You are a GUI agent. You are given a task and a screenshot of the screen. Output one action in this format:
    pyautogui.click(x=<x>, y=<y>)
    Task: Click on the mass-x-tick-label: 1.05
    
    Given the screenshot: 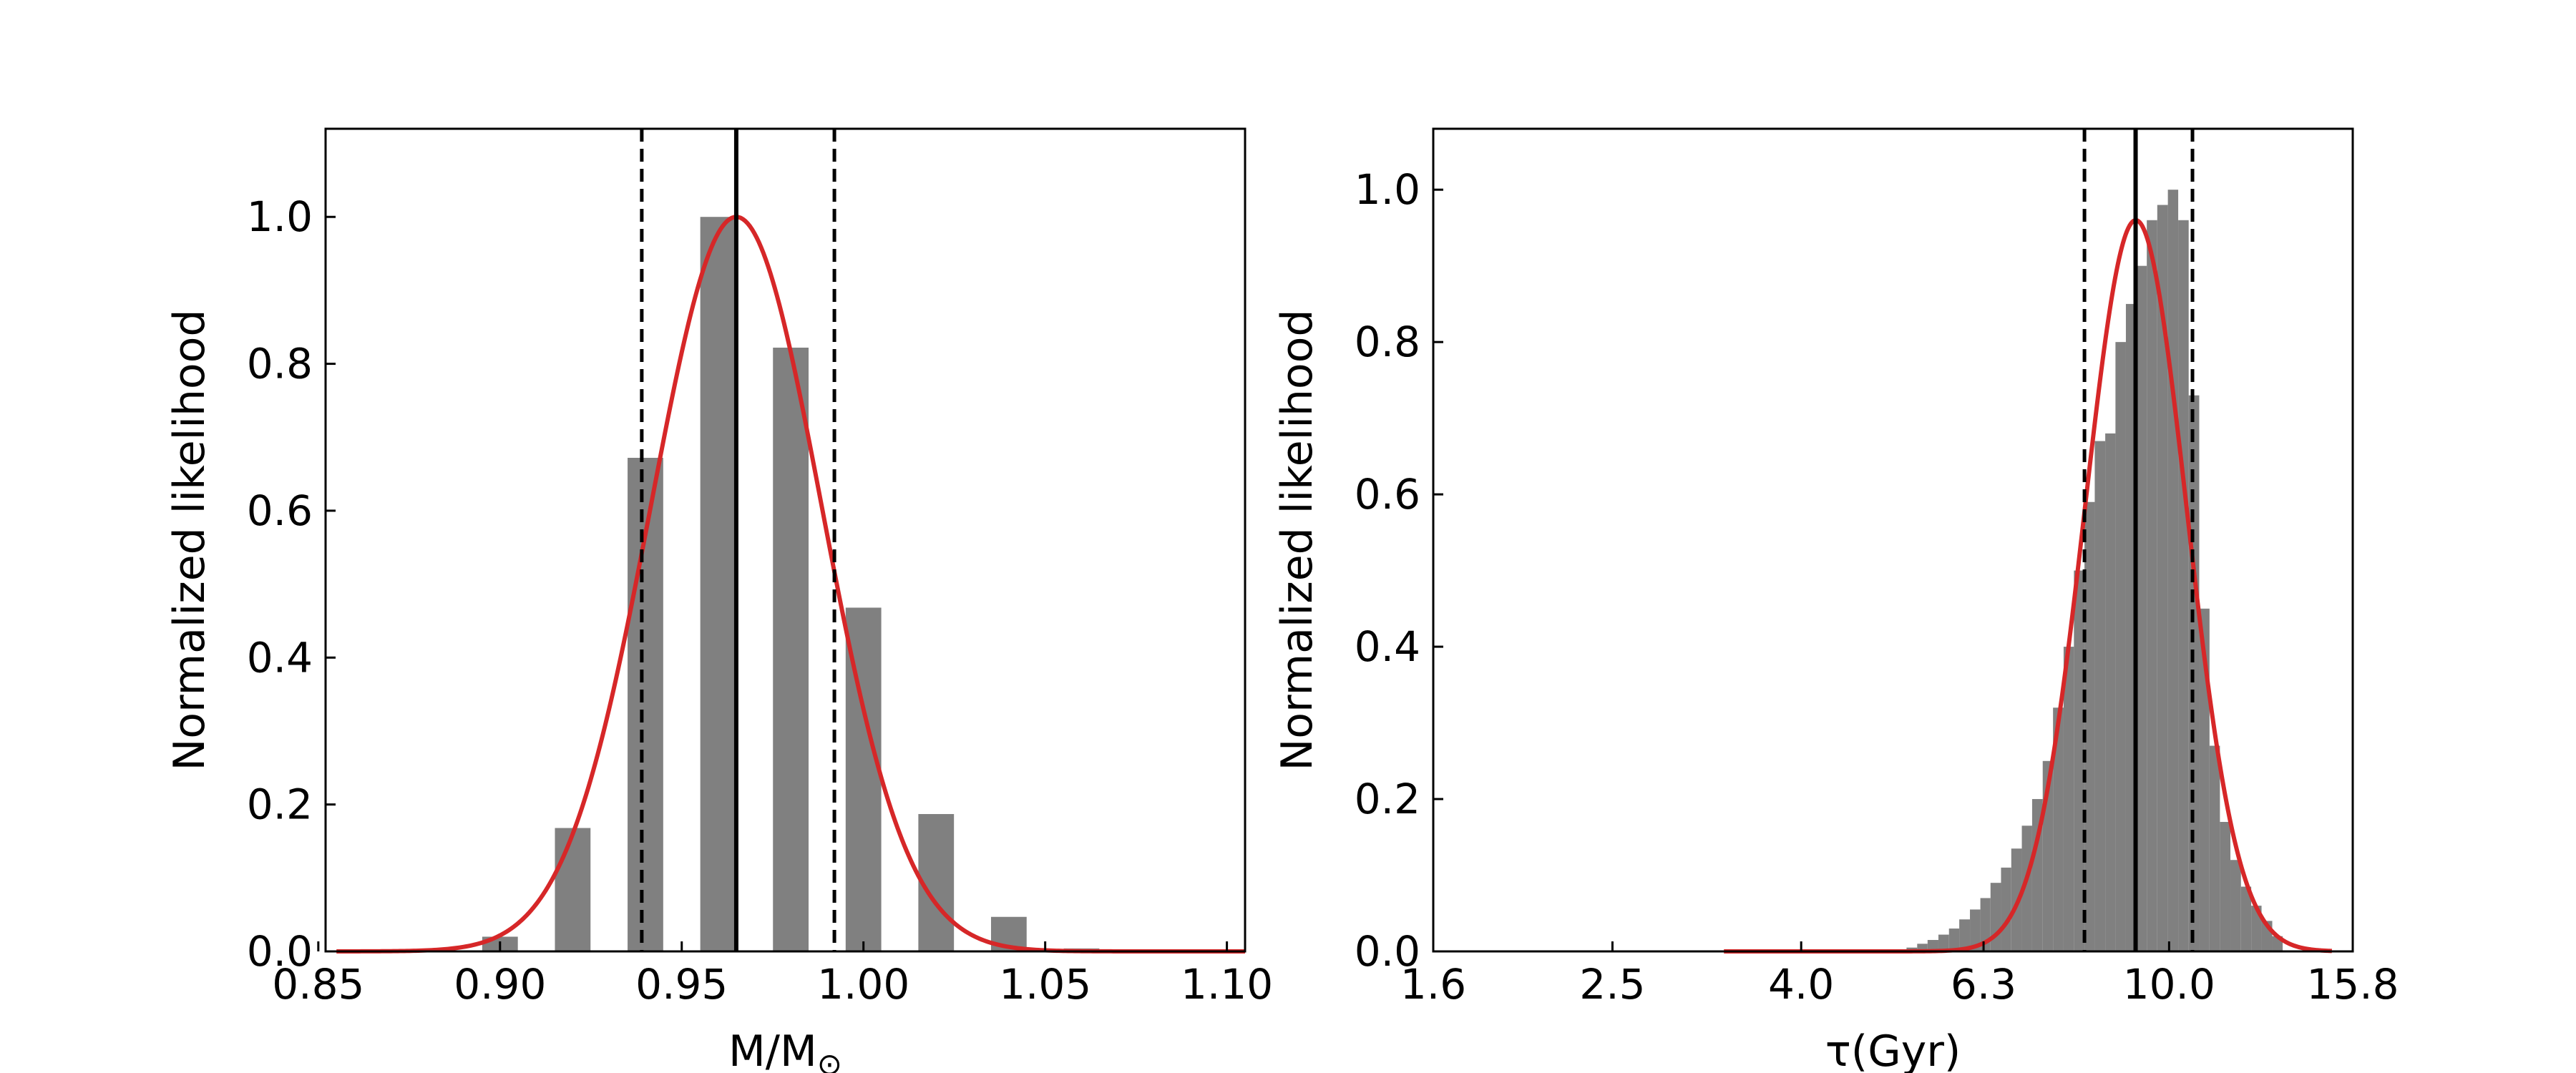 What is the action you would take?
    pyautogui.click(x=1045, y=984)
    